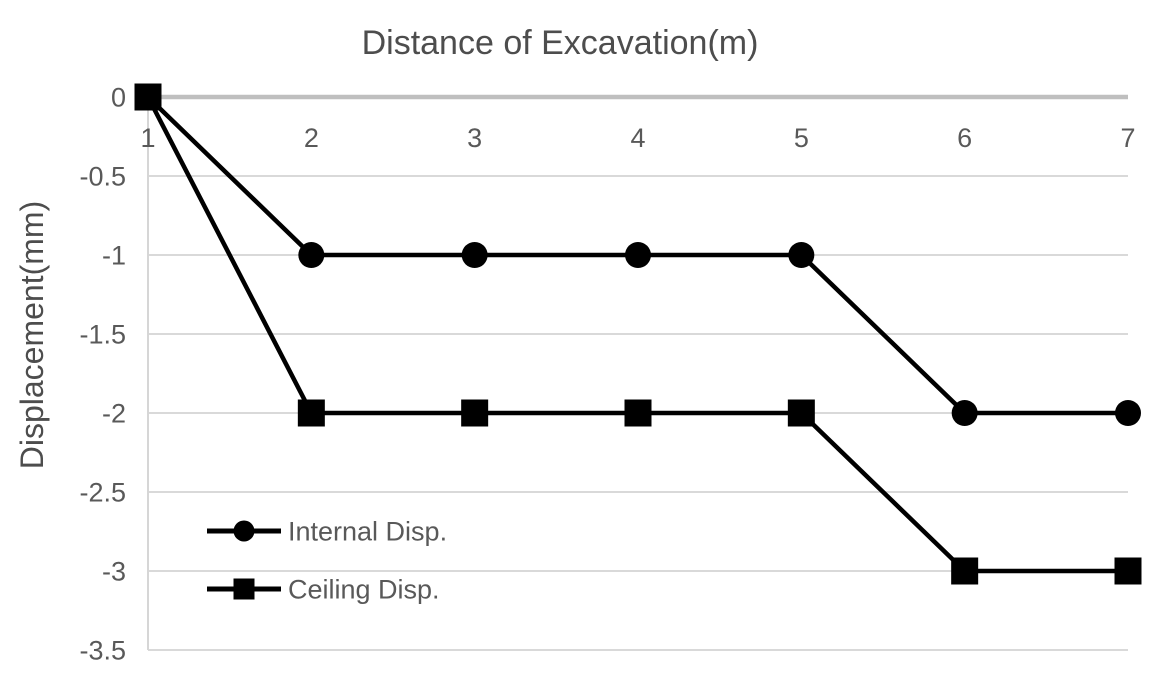  Describe the element at coordinates (102, 651) in the screenshot. I see `y-tick-label: -3.5` at that location.